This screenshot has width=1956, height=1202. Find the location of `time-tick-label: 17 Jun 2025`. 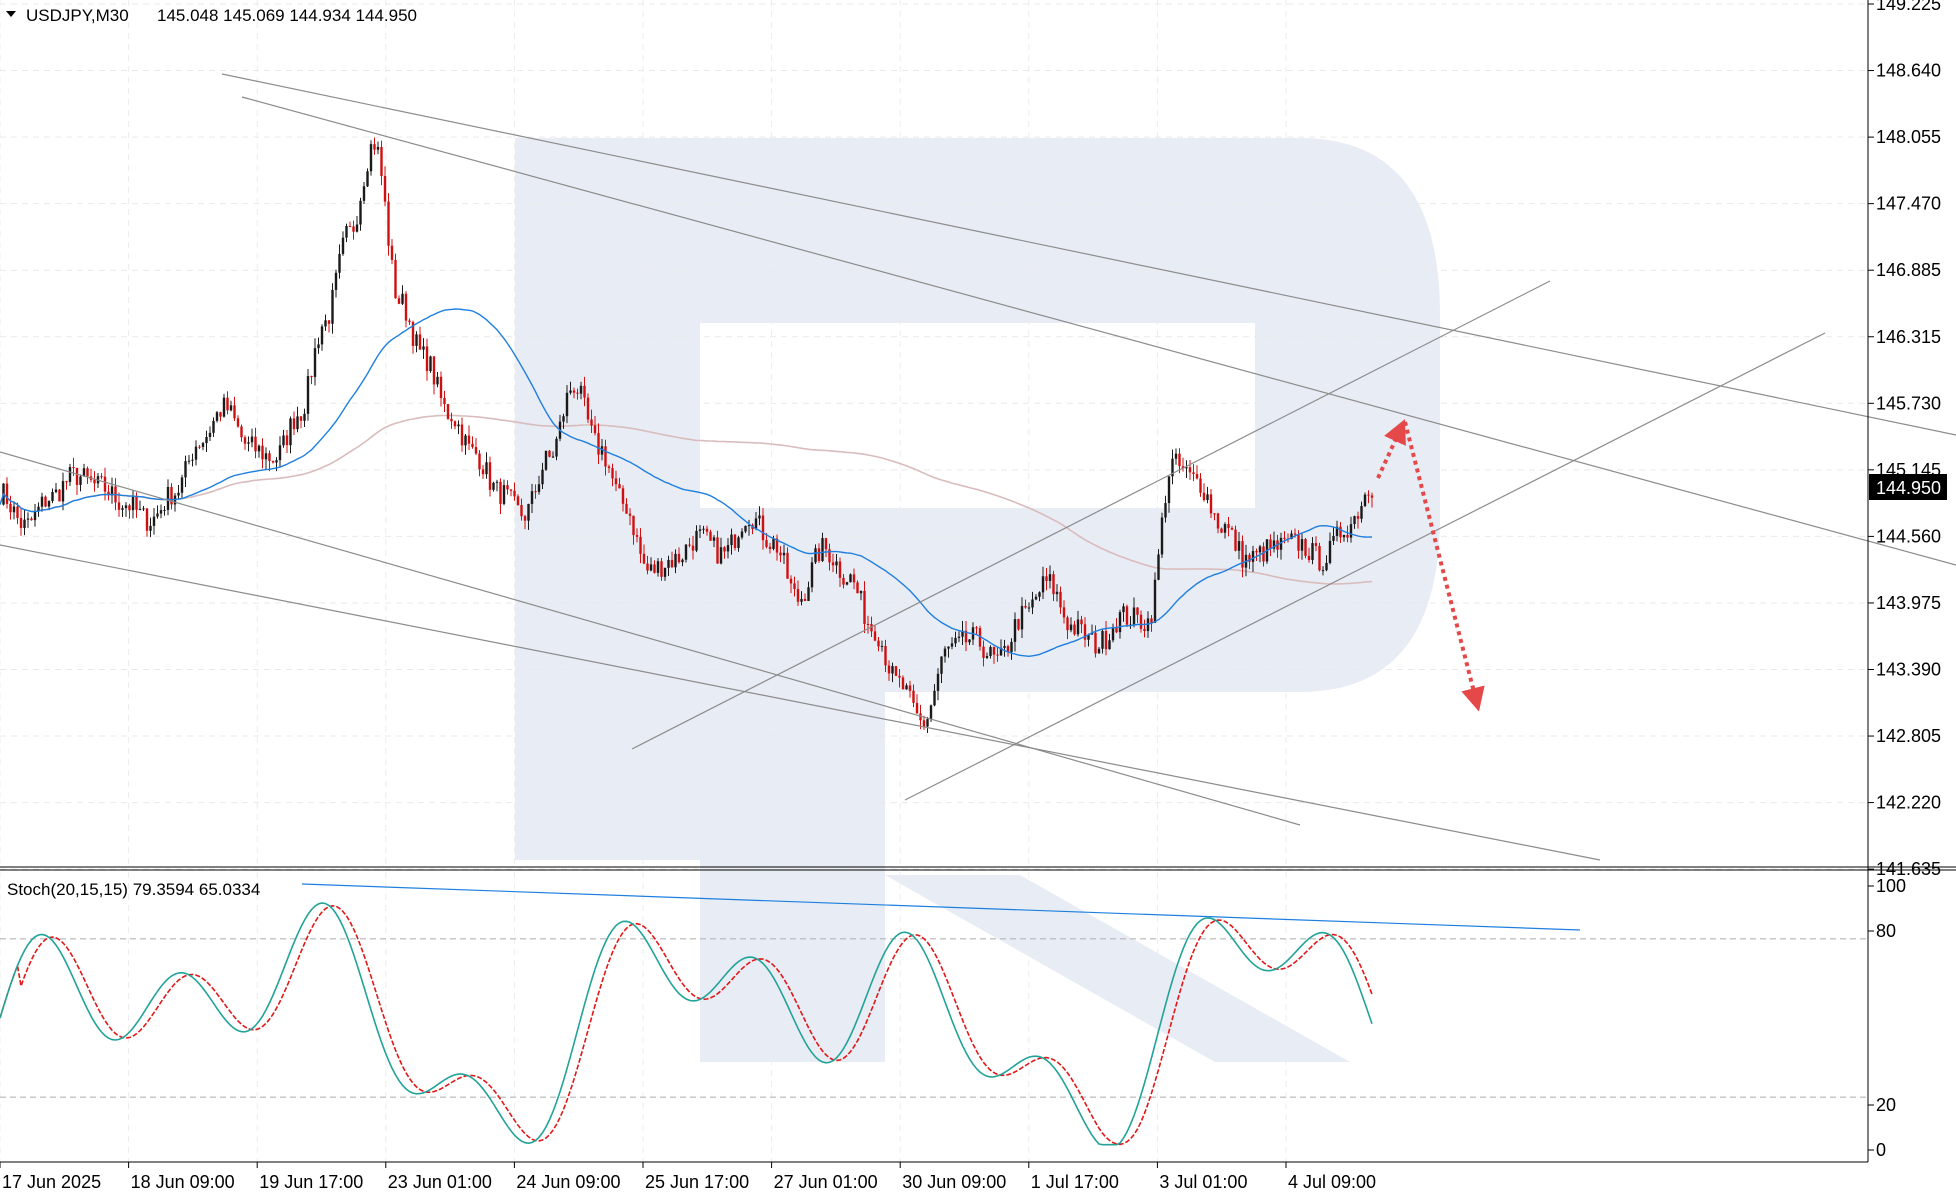

time-tick-label: 17 Jun 2025 is located at coordinates (51, 1182).